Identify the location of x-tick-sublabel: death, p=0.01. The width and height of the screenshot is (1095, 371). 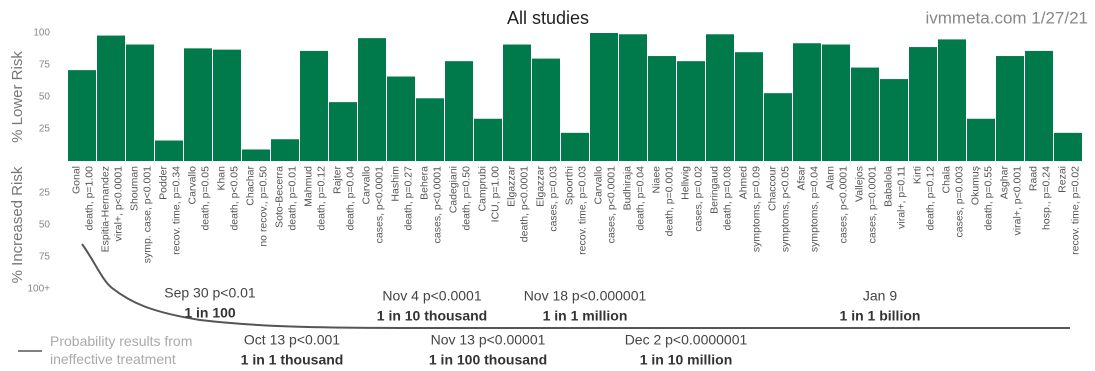
(293, 198).